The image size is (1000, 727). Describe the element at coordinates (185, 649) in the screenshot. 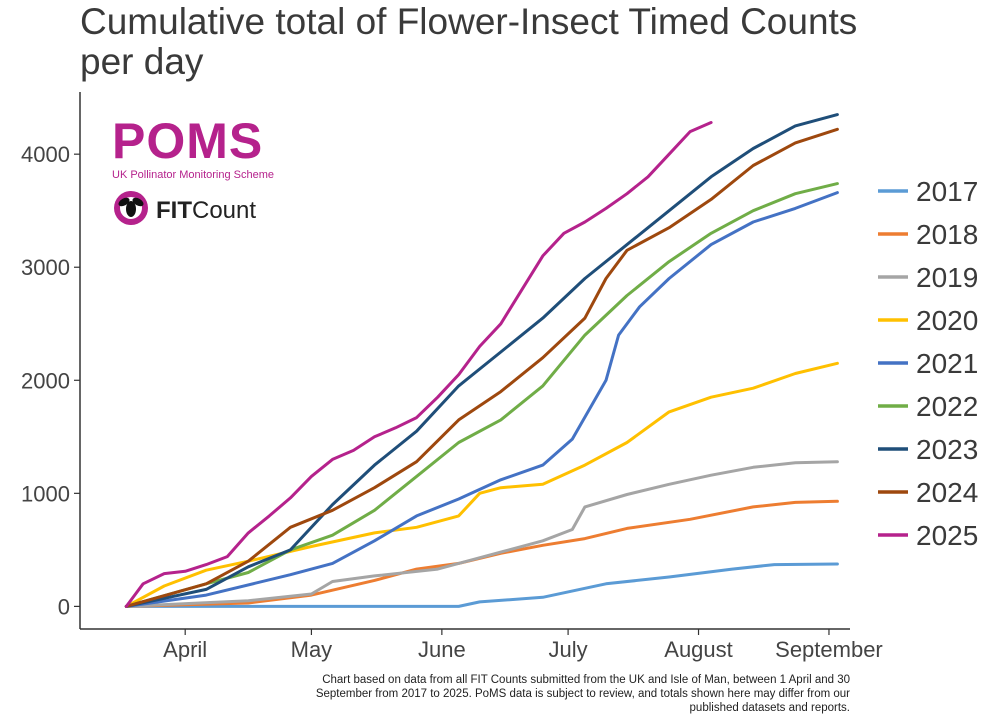

I see `x-tick-label: April` at that location.